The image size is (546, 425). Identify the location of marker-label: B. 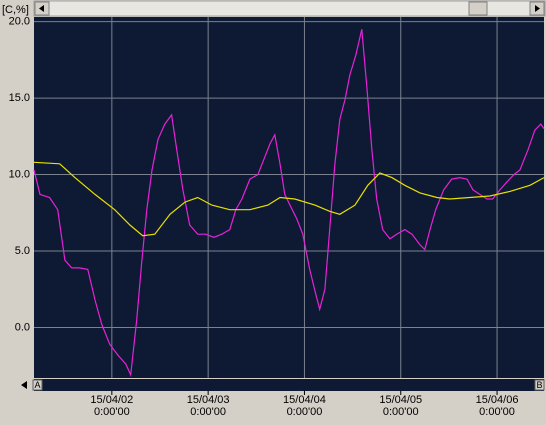
(539, 385).